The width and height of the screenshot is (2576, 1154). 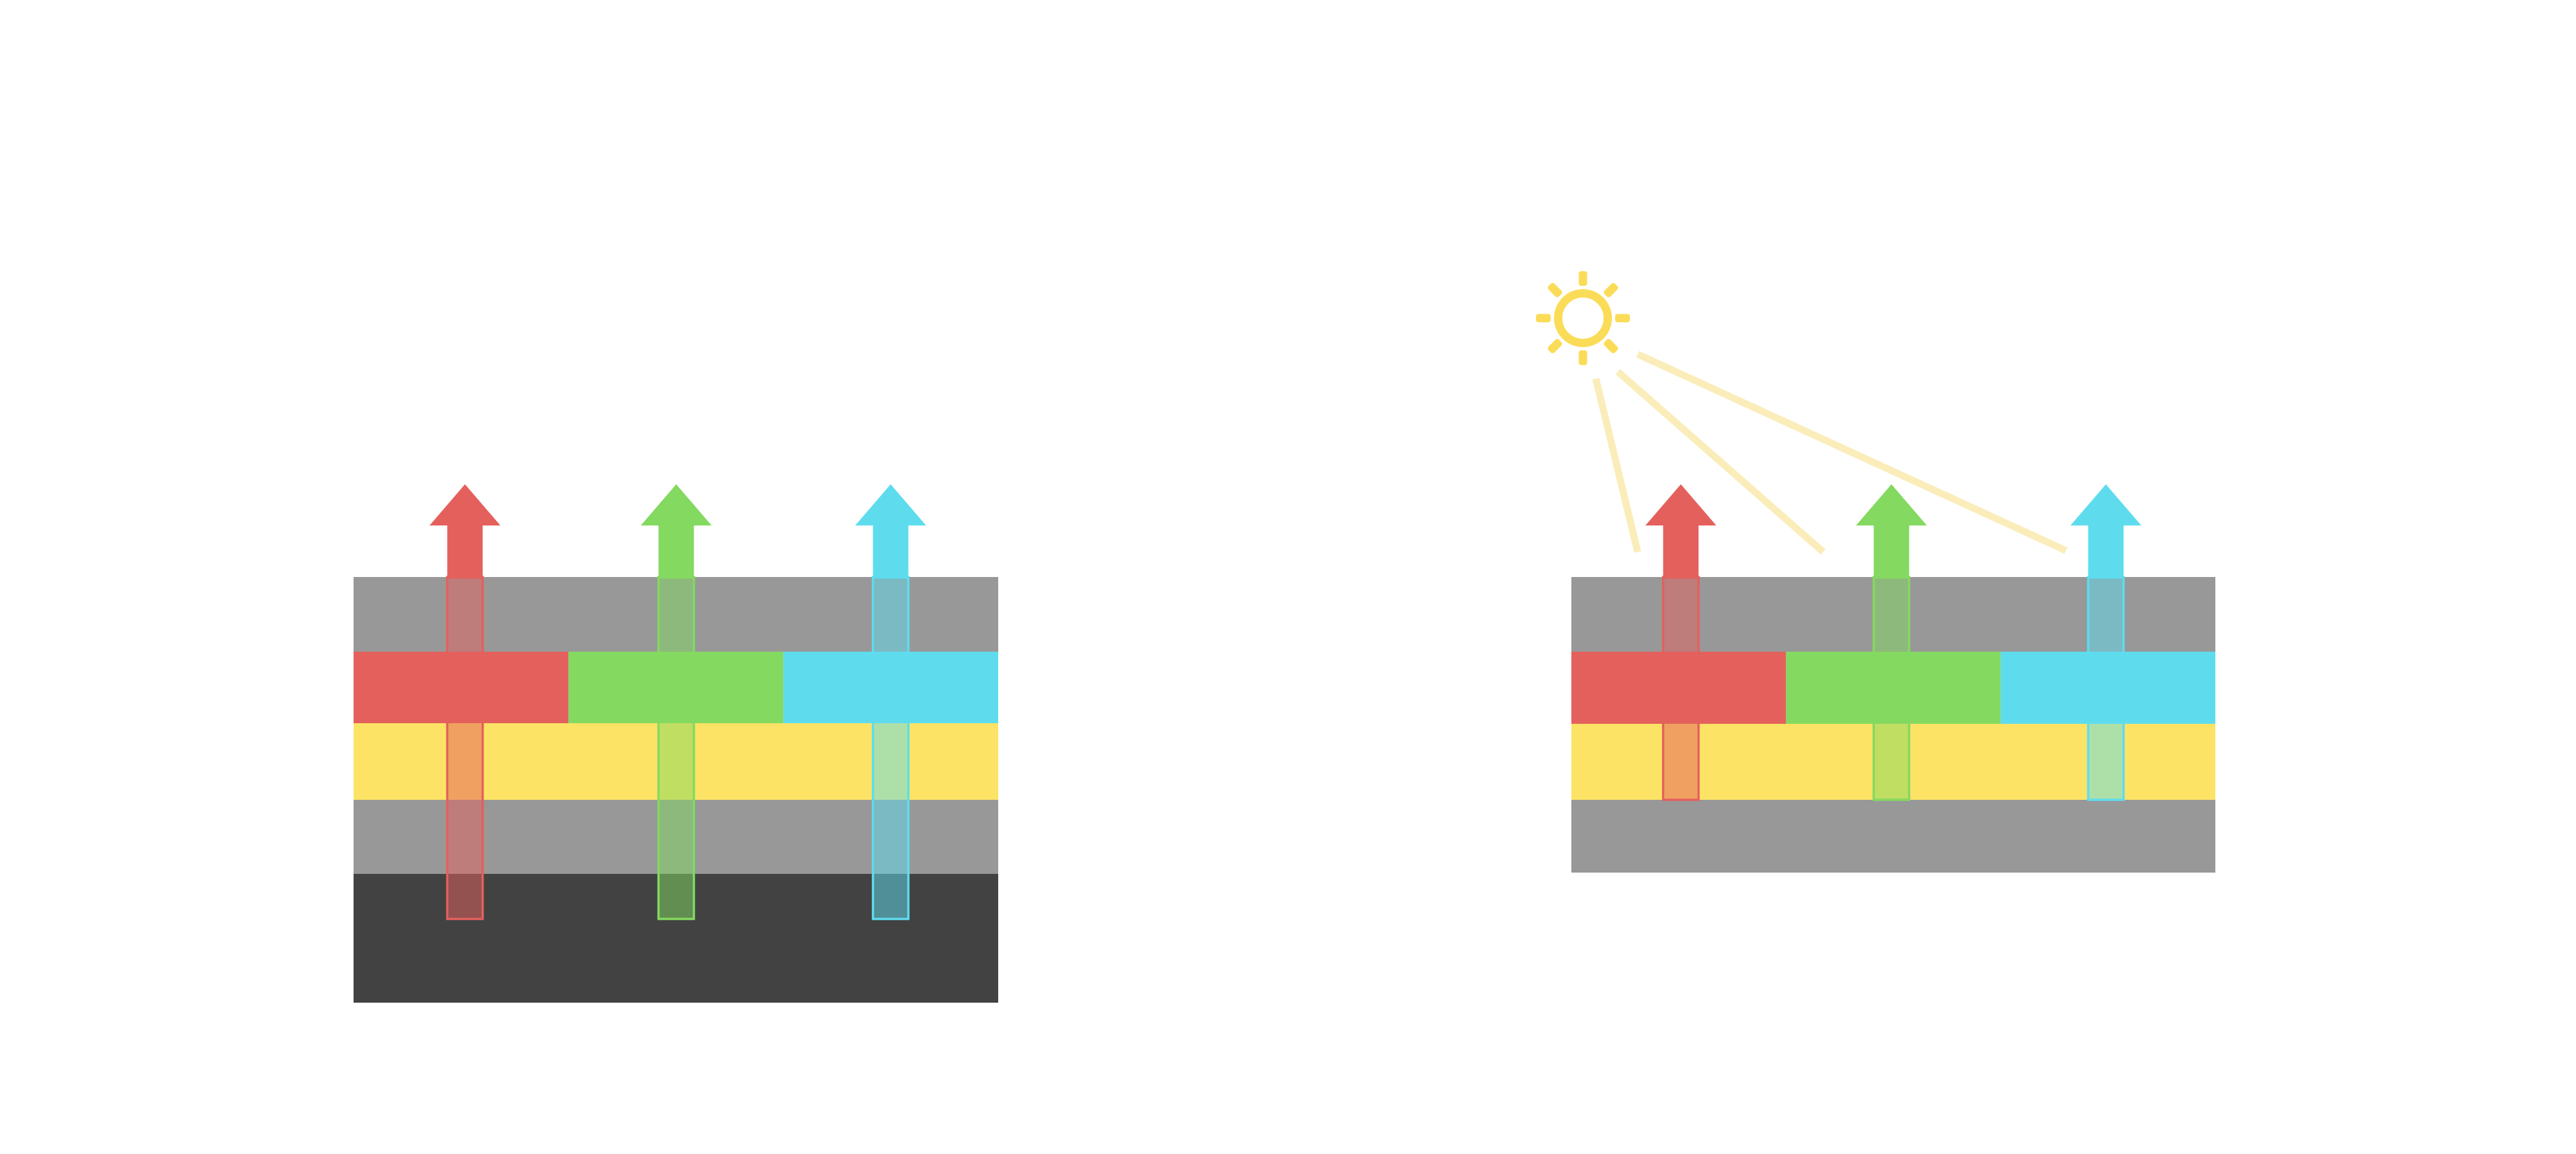 I want to click on backlit-display-green-light-arrow, so click(x=677, y=531).